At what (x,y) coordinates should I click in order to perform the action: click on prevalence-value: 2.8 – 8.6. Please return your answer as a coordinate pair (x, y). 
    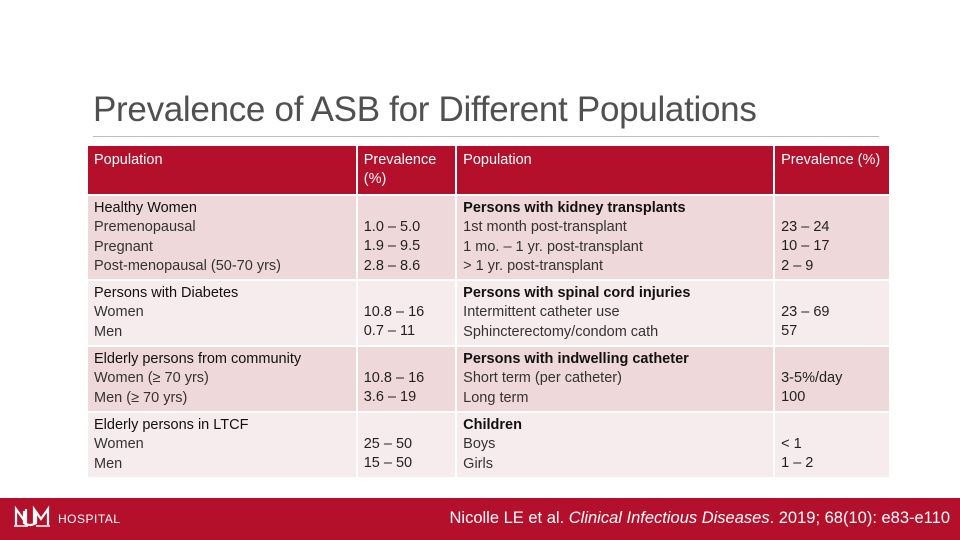
    Looking at the image, I should click on (392, 265).